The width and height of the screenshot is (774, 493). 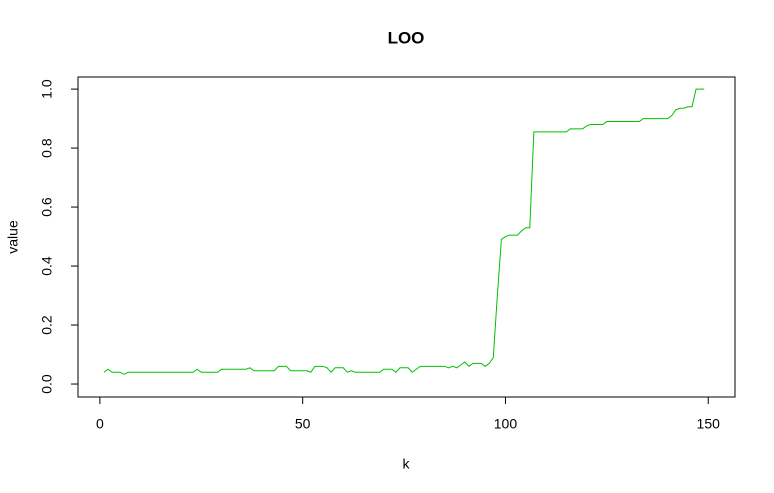 I want to click on x-axis-label: k, so click(x=407, y=464).